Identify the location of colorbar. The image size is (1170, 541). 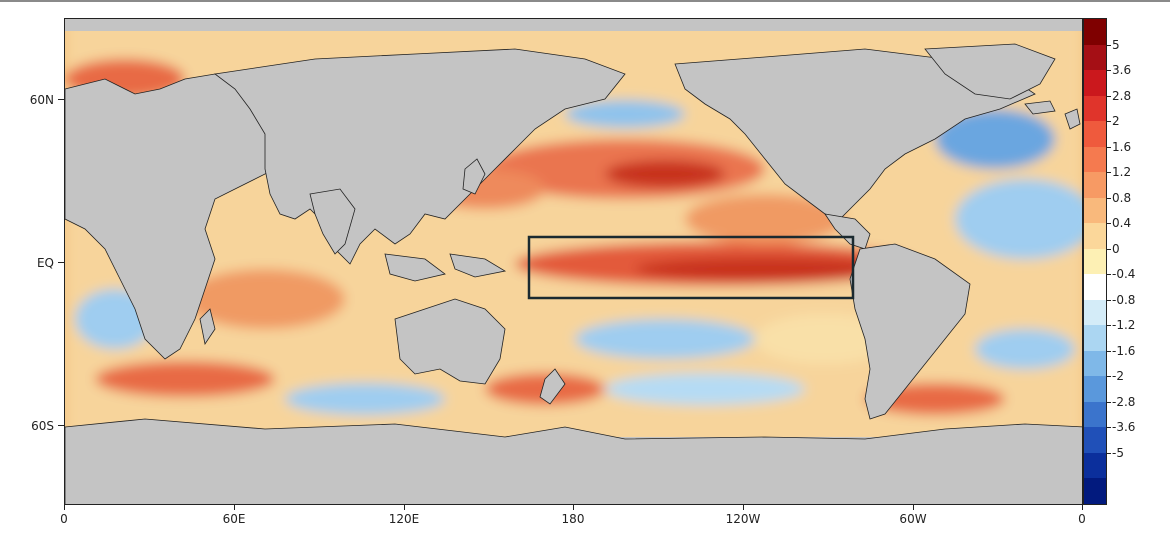
(1095, 261).